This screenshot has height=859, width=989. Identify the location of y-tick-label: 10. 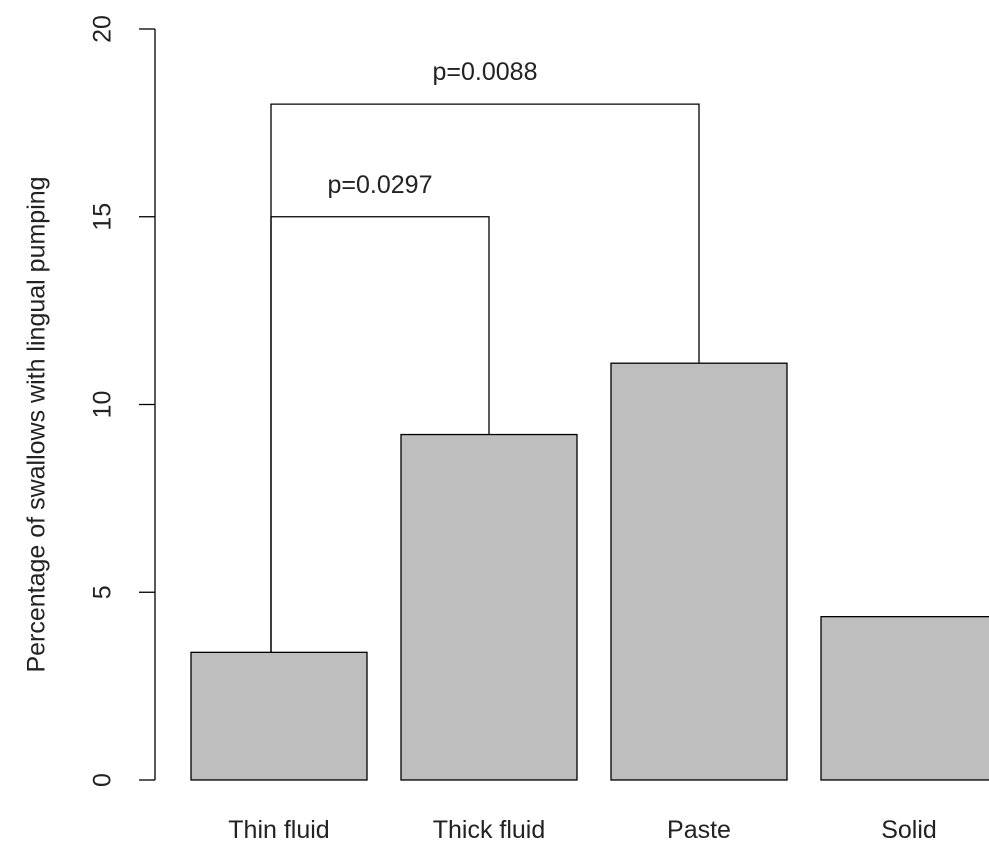
(103, 405).